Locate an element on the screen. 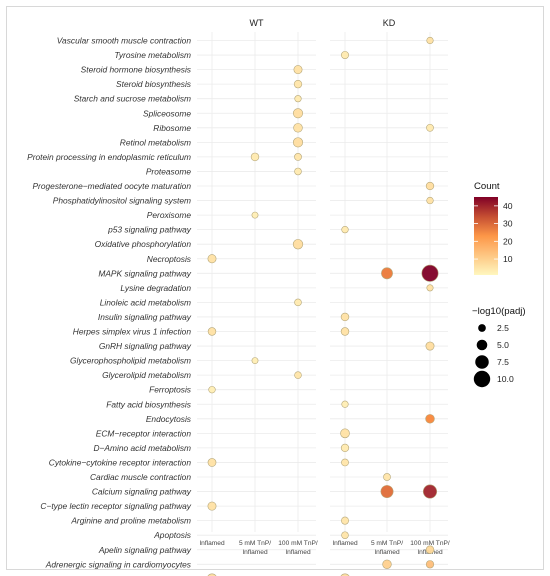 This screenshot has height=576, width=550. y-tick-label: Progesterone−mediated oocyte maturation is located at coordinates (111, 186).